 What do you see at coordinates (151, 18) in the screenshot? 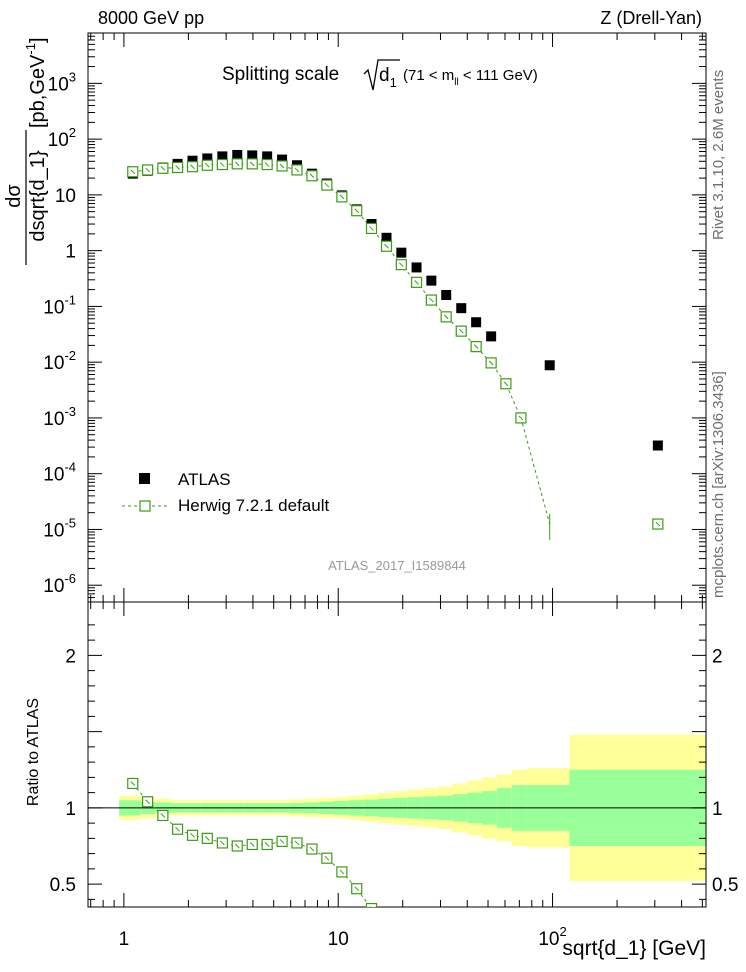
I see `collision-energy-label: 8000 GeV pp` at bounding box center [151, 18].